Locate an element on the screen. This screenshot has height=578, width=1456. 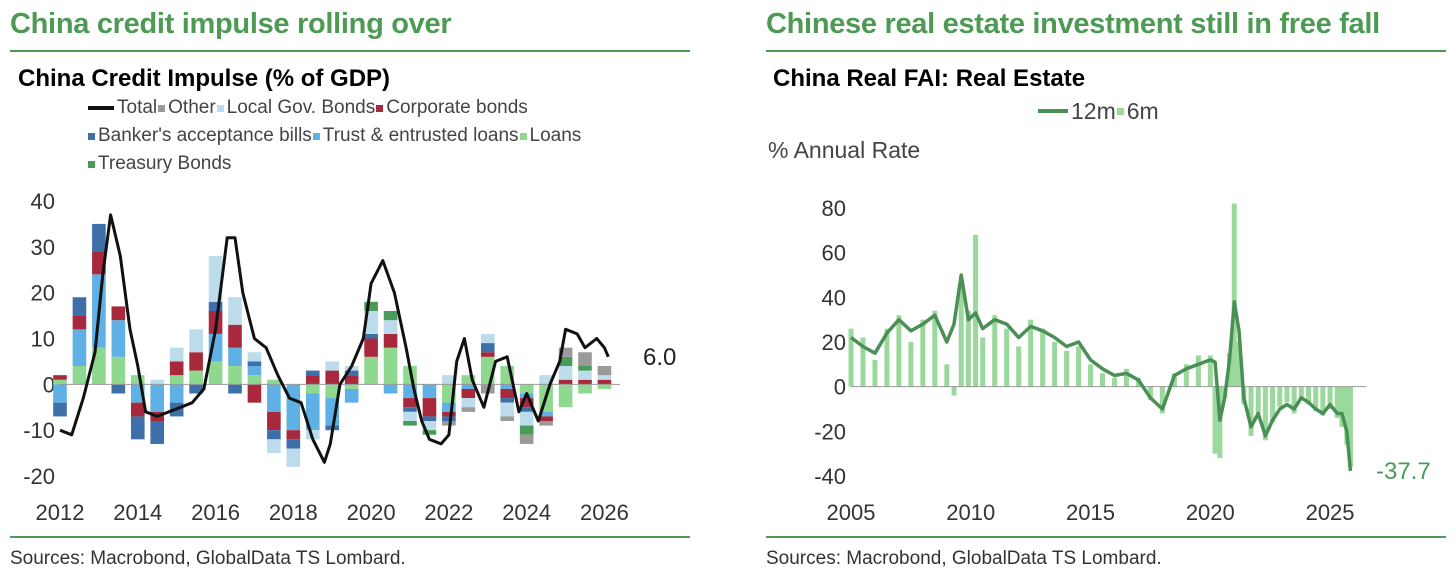
x-tick-label: 2015 is located at coordinates (1090, 512).